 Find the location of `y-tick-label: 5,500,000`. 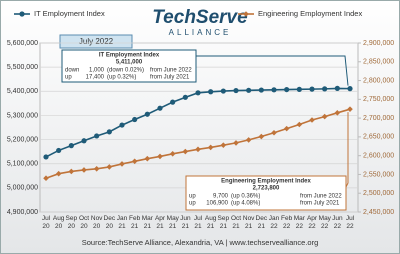

y-tick-label: 5,500,000 is located at coordinates (22, 67).